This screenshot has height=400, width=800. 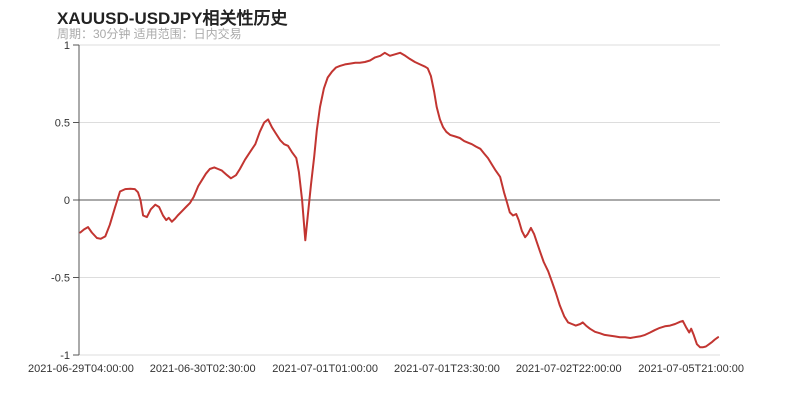 I want to click on chart-subtitle: 周期：30分钟 适用范围：日内交易, so click(x=149, y=34).